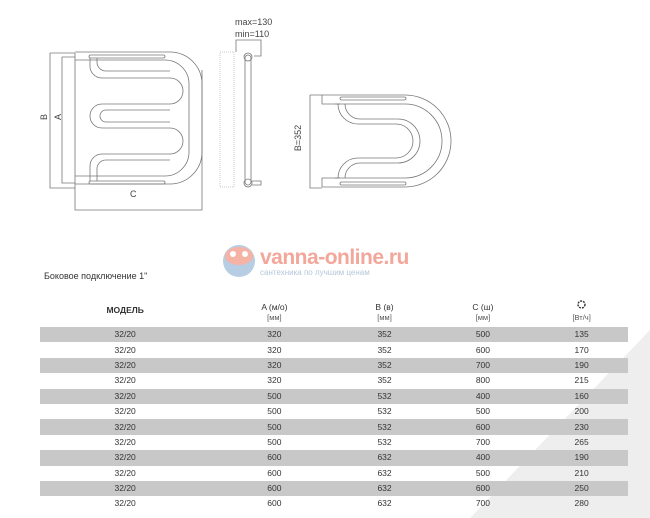 The image size is (650, 518). I want to click on brand-tagline: сантехника по лучшим ценам, so click(315, 272).